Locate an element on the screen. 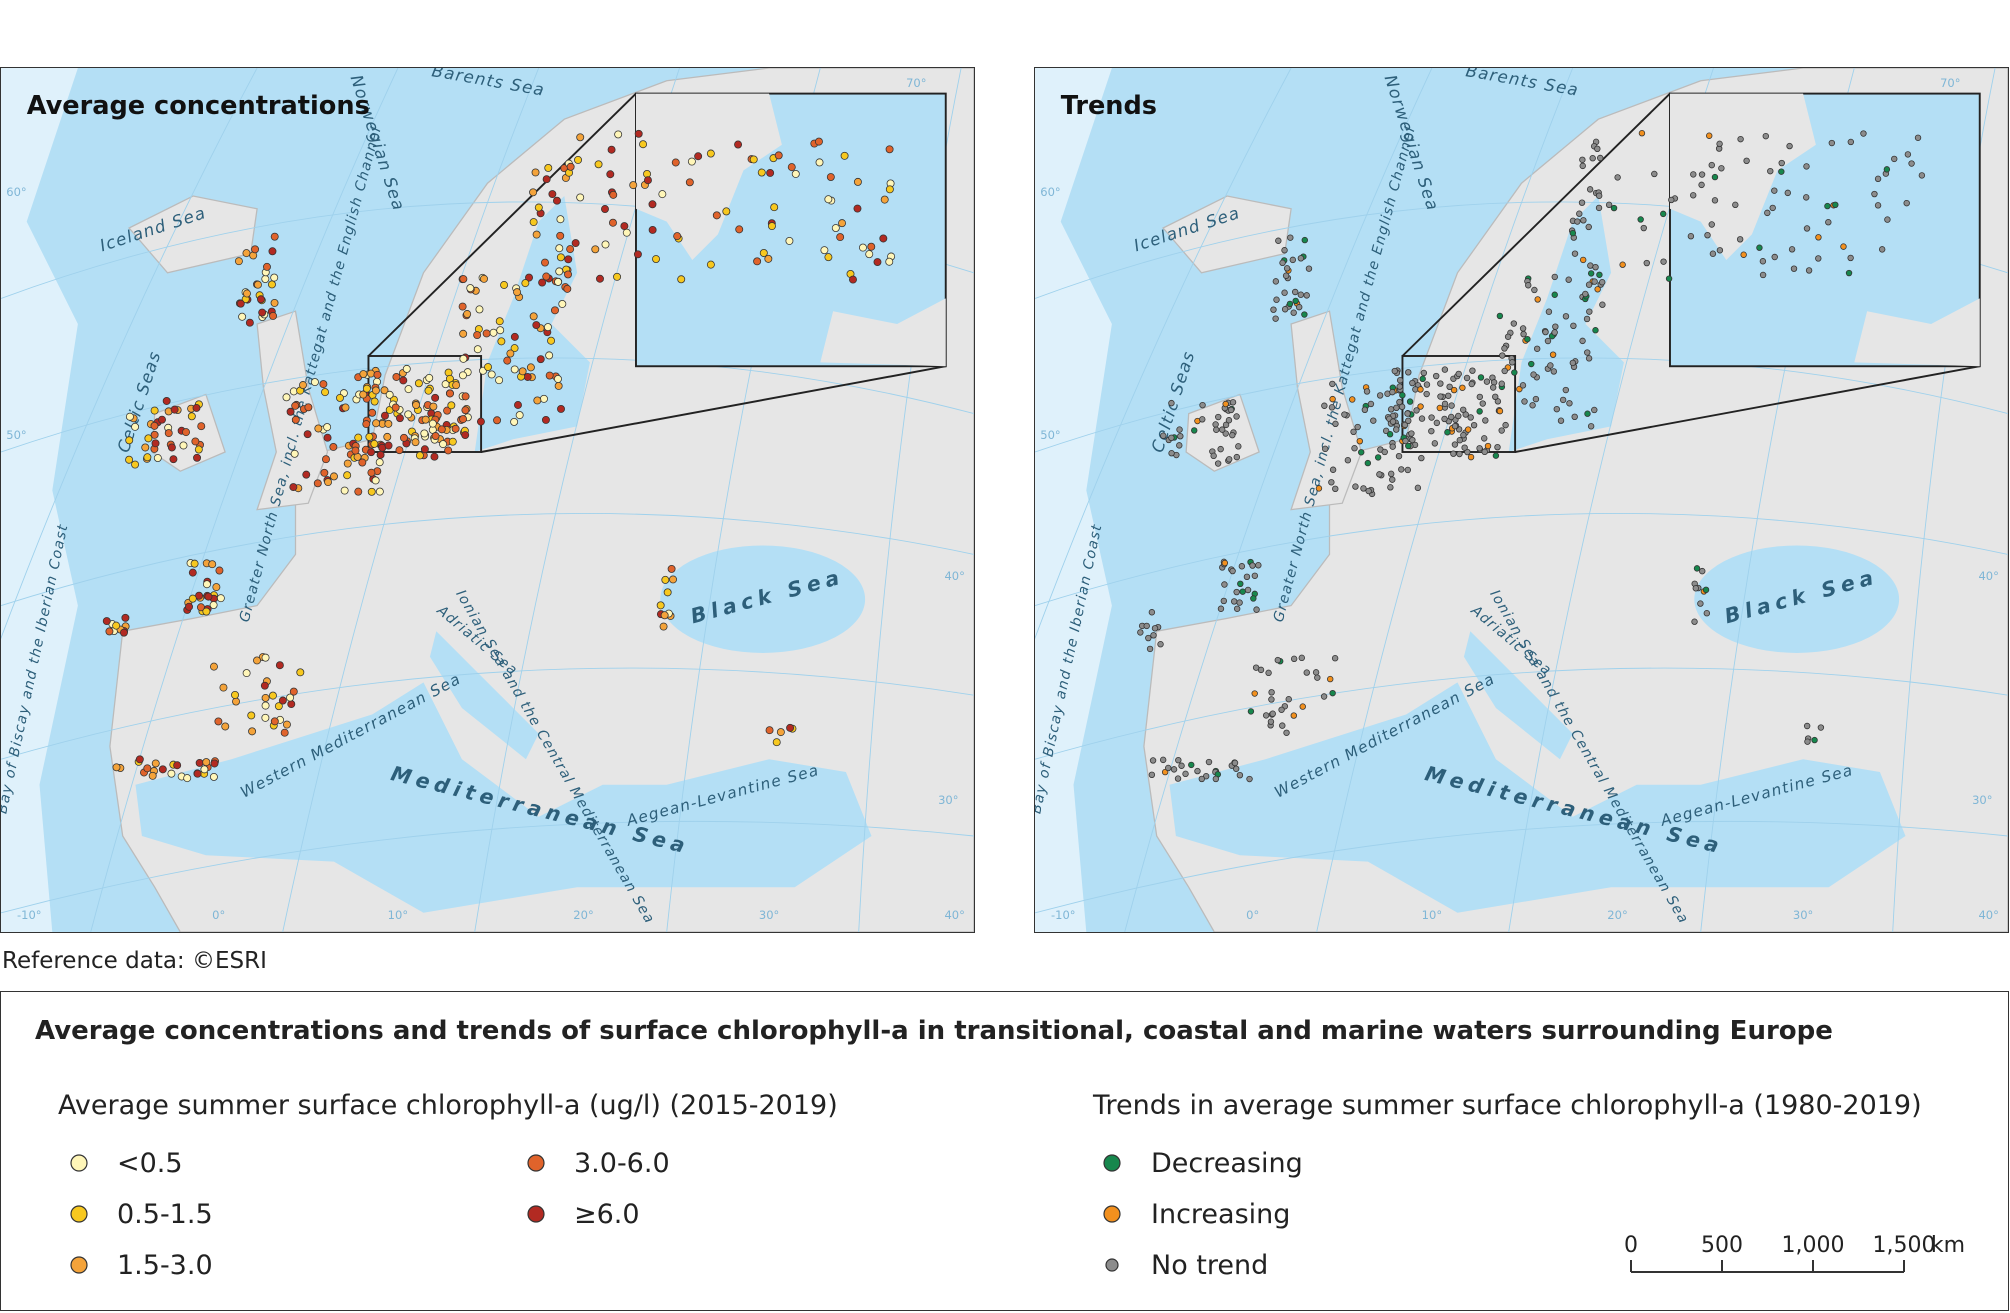 The width and height of the screenshot is (2010, 1313). mediterranean is located at coordinates (503, 797).